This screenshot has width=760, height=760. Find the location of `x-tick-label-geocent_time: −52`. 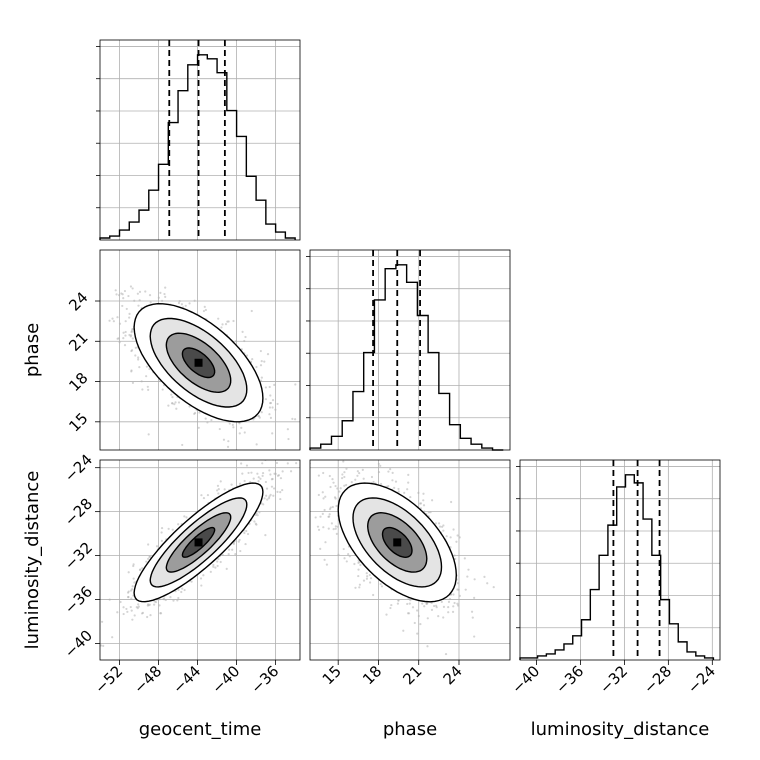

x-tick-label-geocent_time: −52 is located at coordinates (108, 679).